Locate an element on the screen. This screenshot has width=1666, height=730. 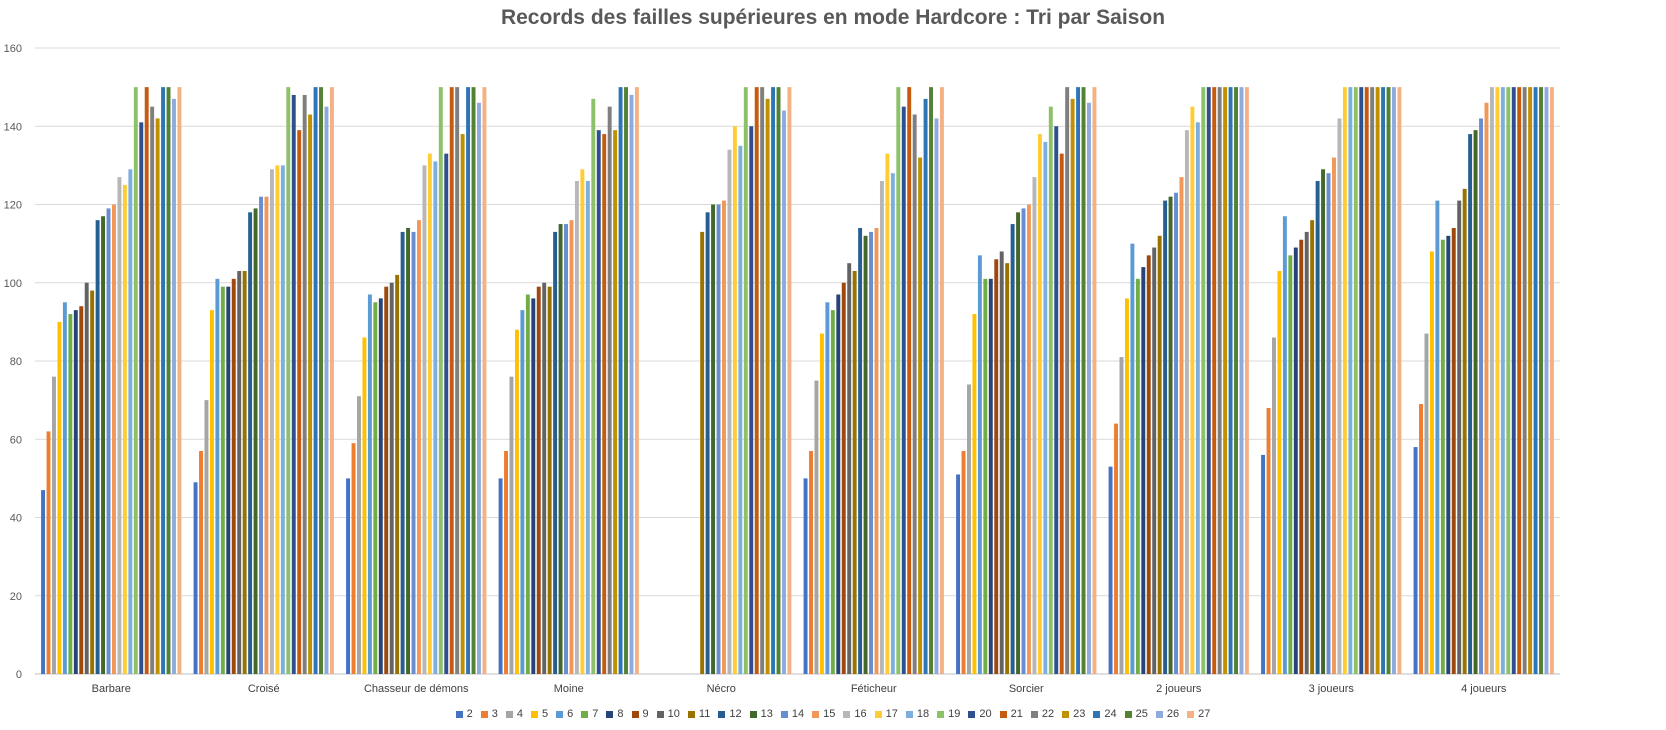
legend-item: 16 is located at coordinates (855, 714).